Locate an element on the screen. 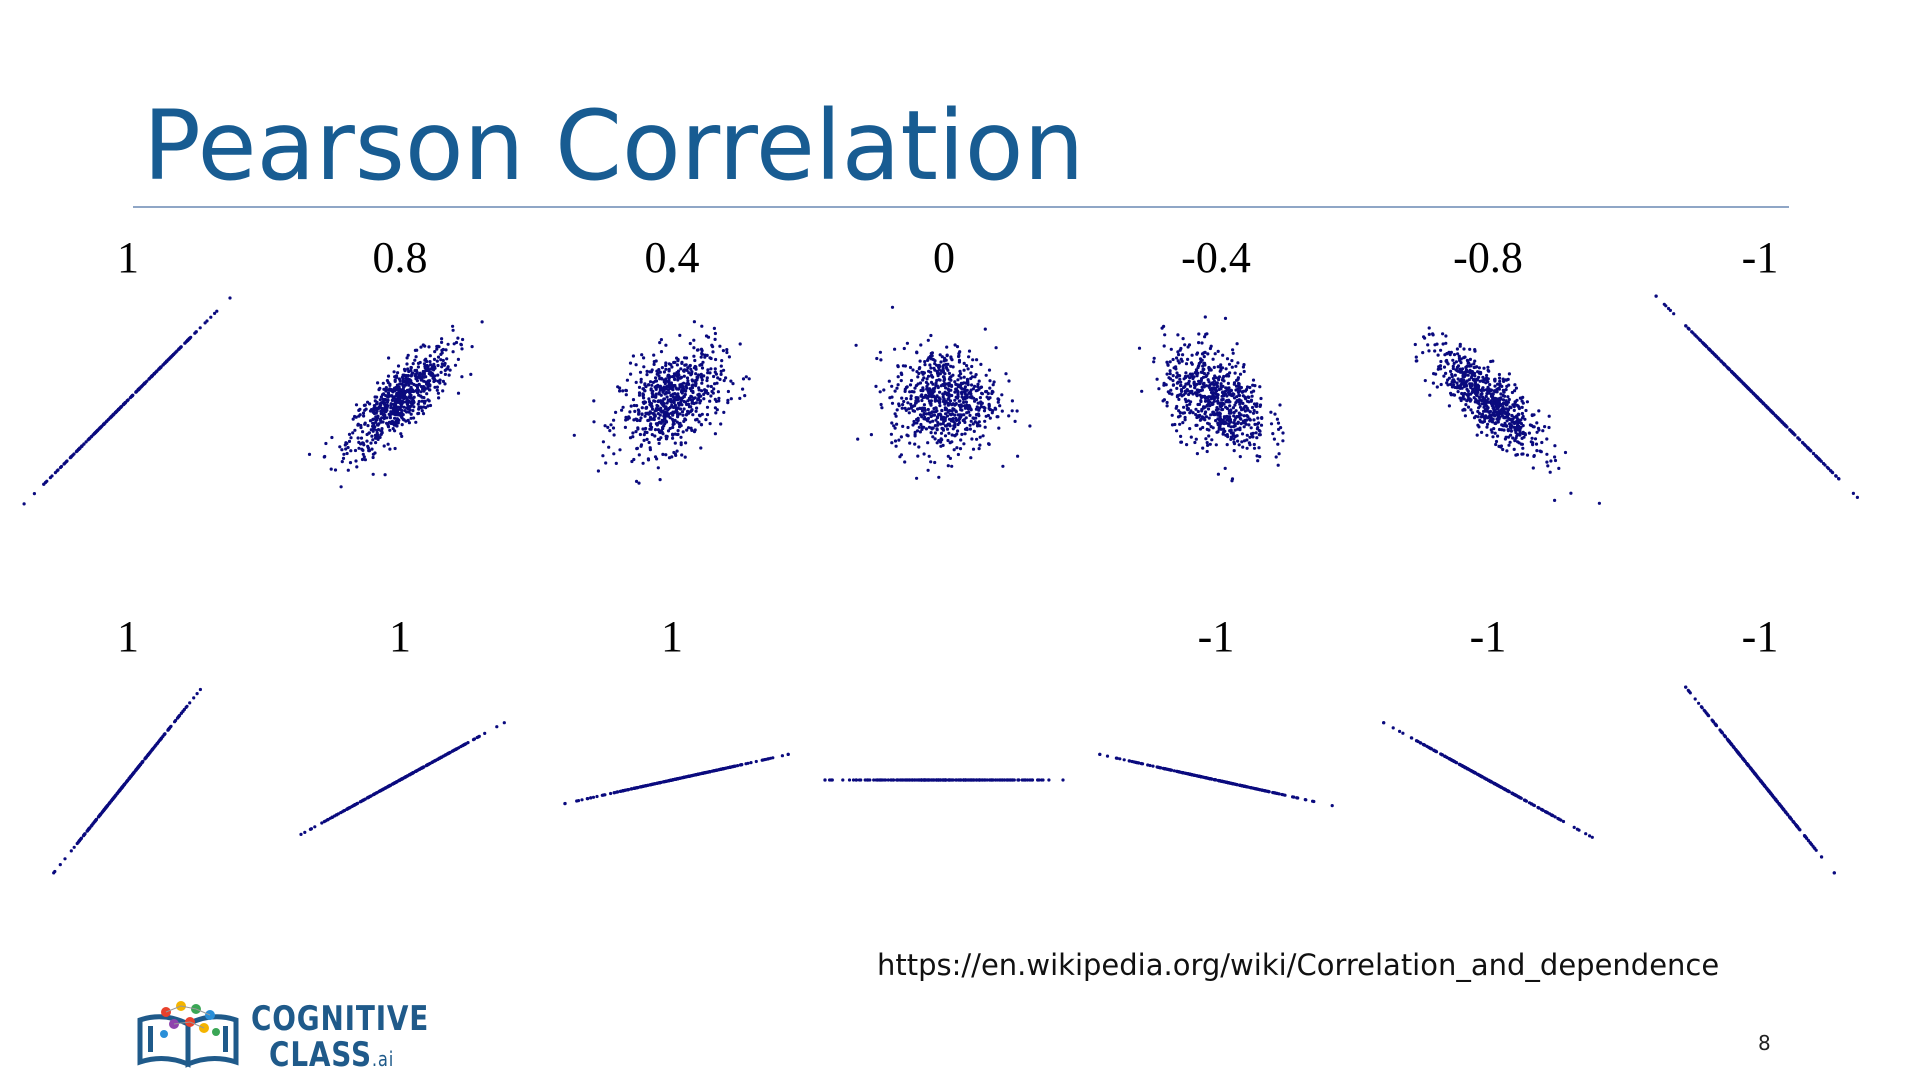 Image resolution: width=1920 pixels, height=1090 pixels. scatter-points is located at coordinates (1507, 415).